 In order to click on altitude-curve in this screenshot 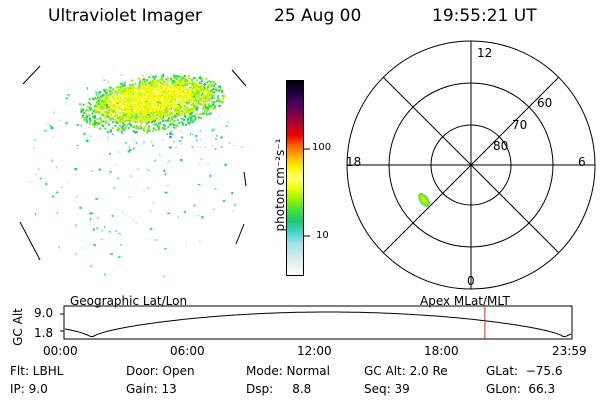, I will do `click(318, 324)`.